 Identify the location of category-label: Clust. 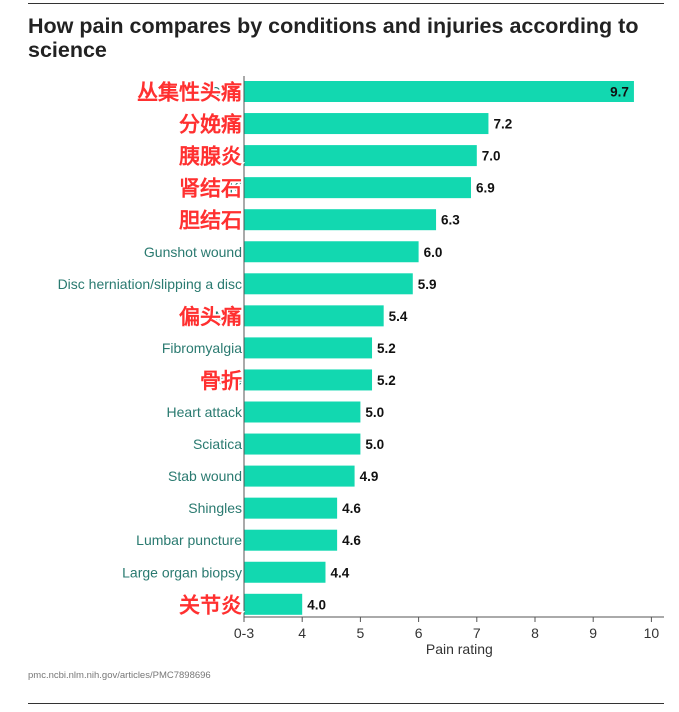
(226, 92).